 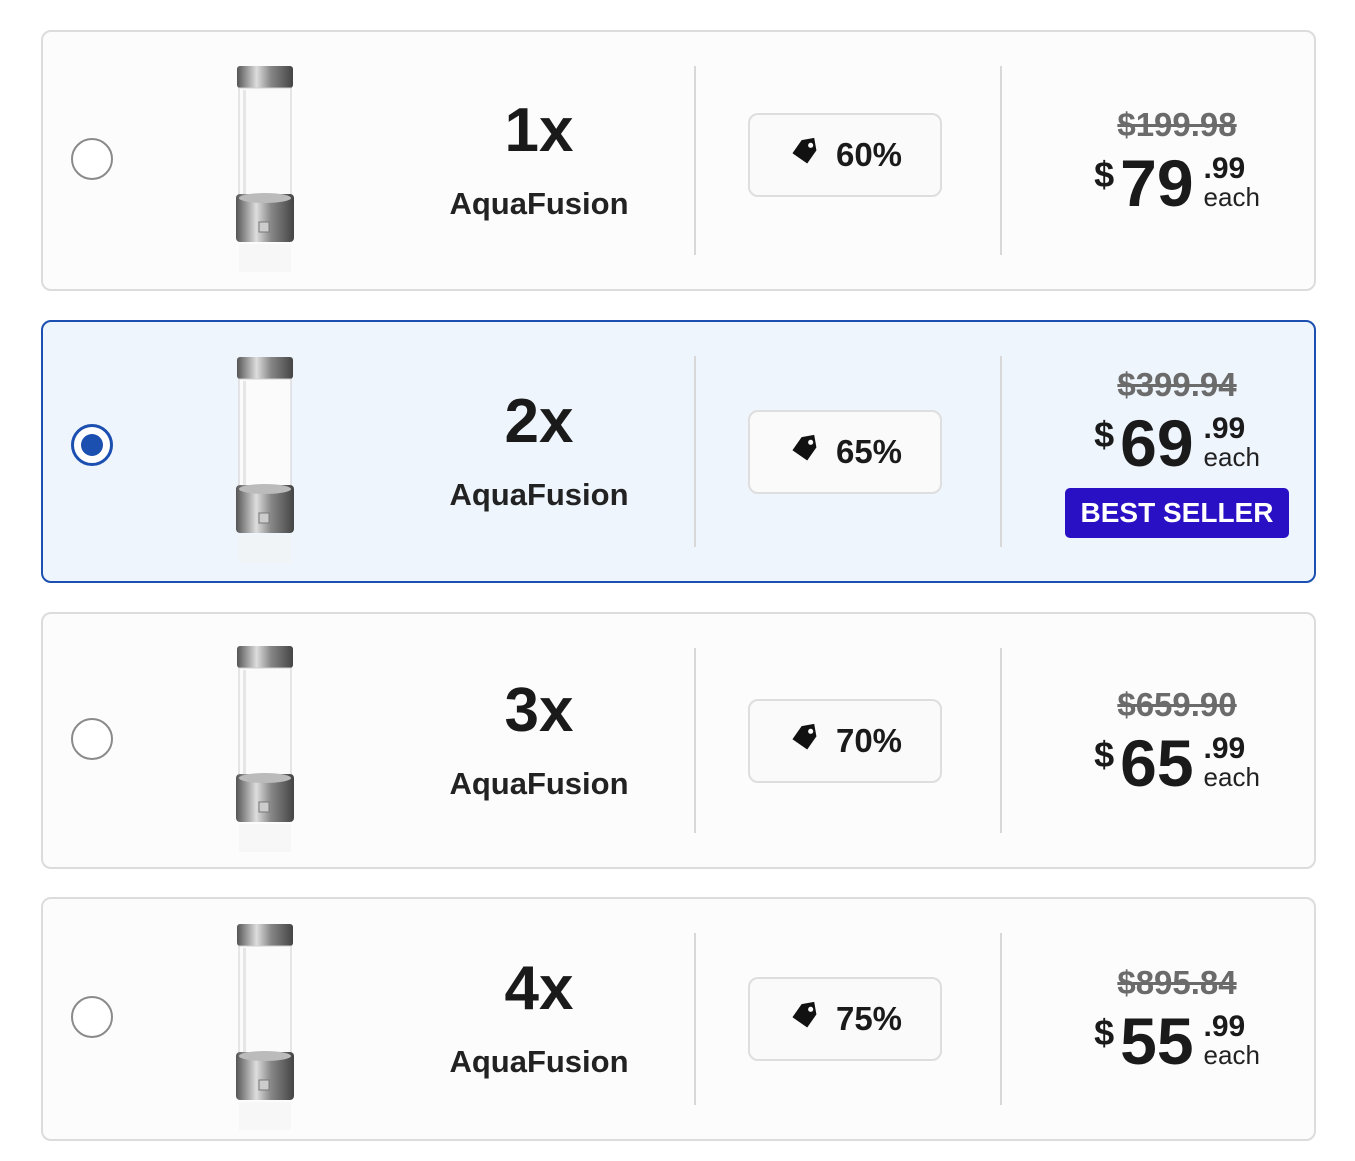 I want to click on discount: 70%, so click(x=869, y=740).